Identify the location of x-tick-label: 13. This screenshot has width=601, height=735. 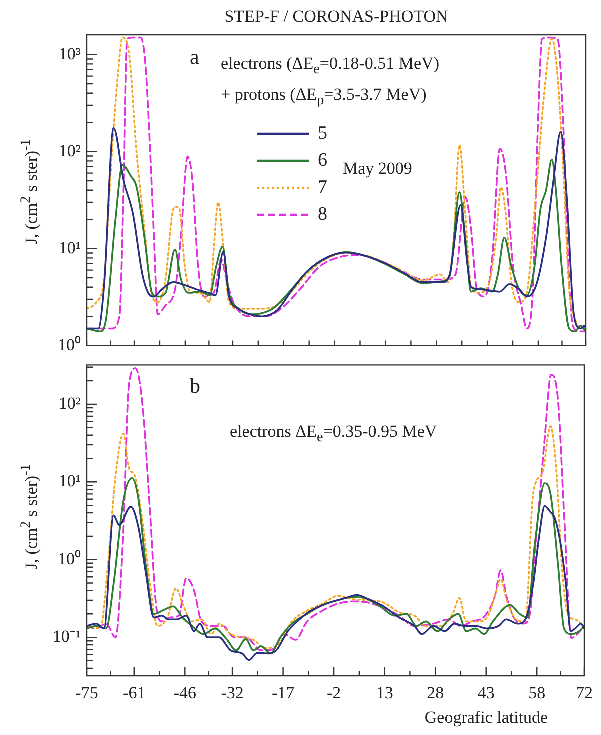
(385, 693).